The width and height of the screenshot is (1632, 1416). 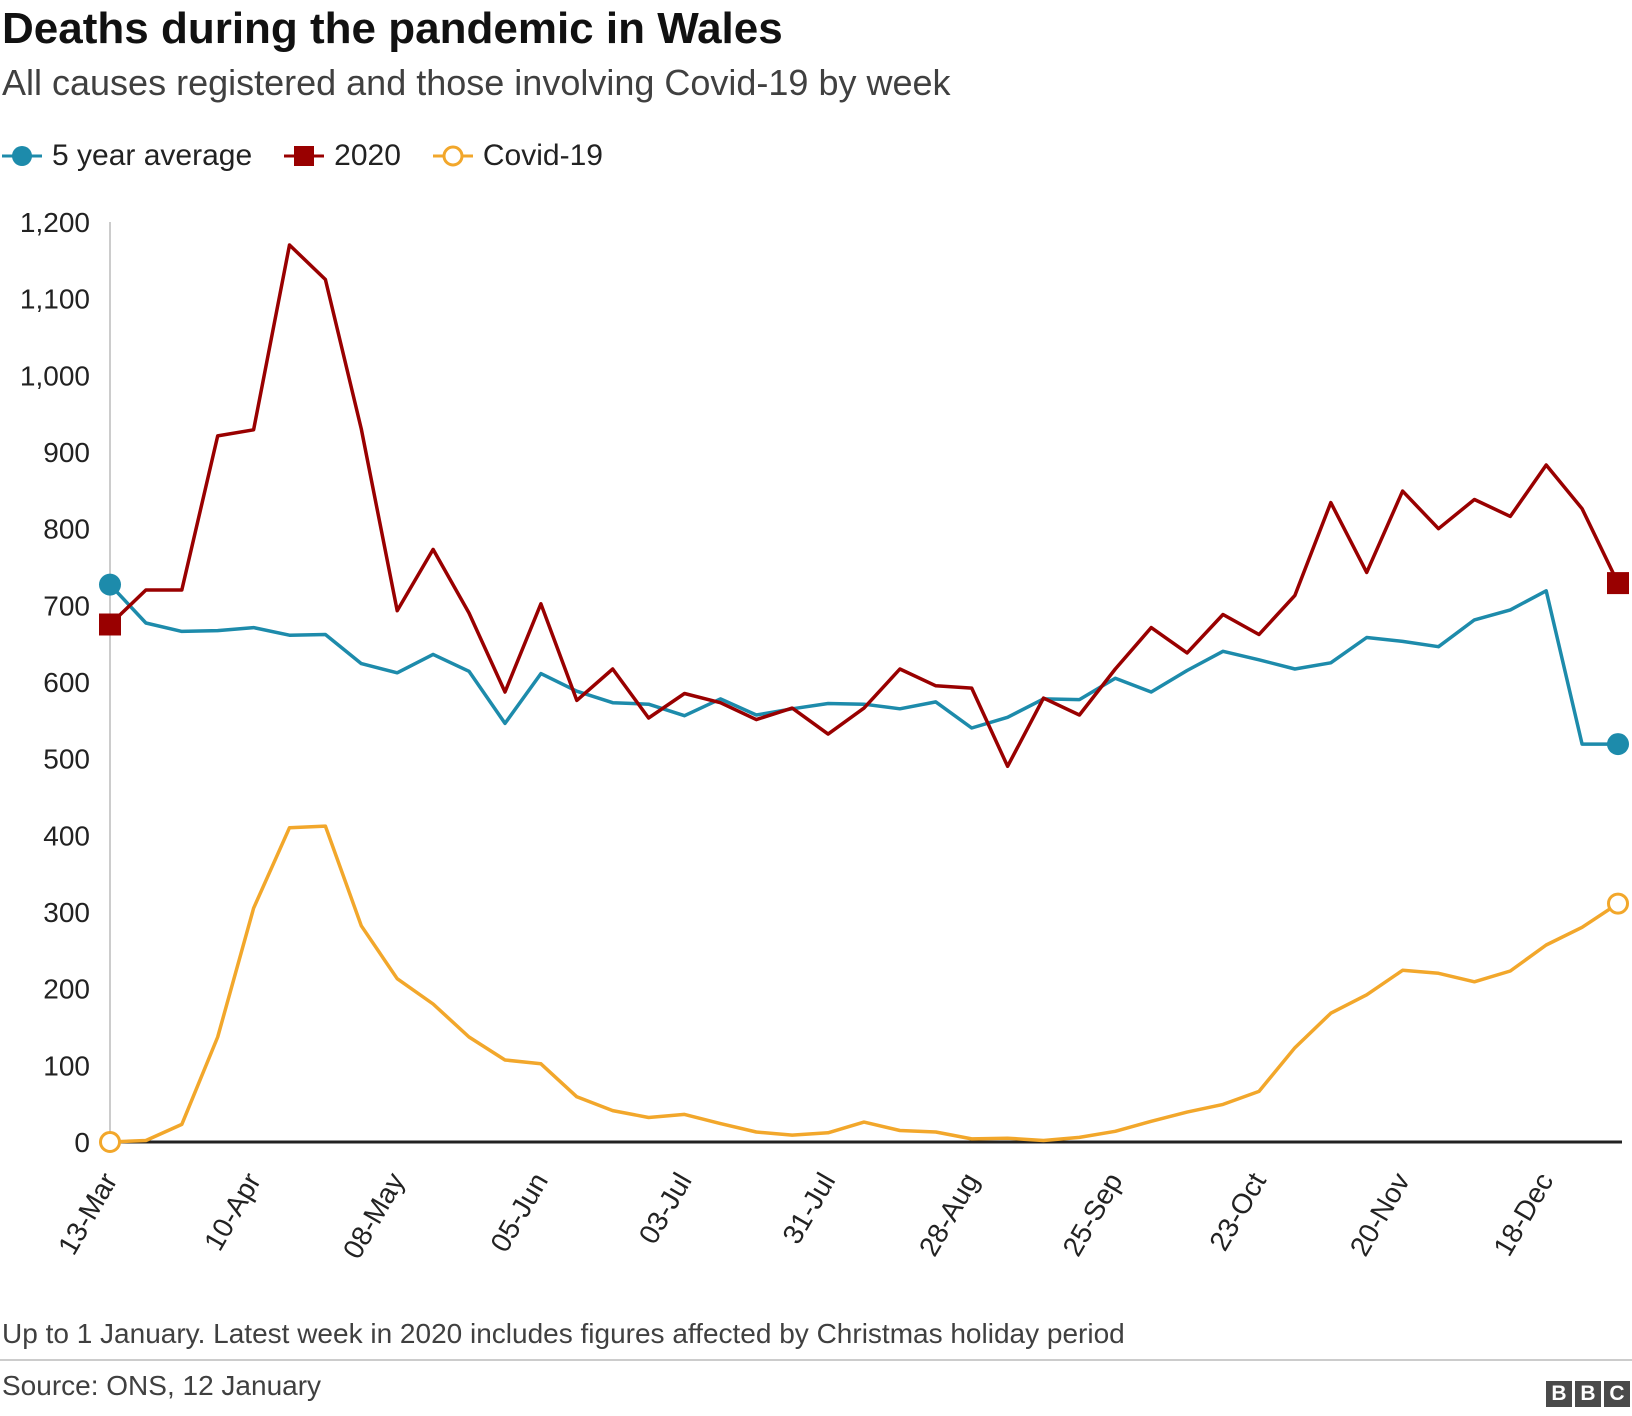 I want to click on y-tick-label: 300, so click(x=66, y=912).